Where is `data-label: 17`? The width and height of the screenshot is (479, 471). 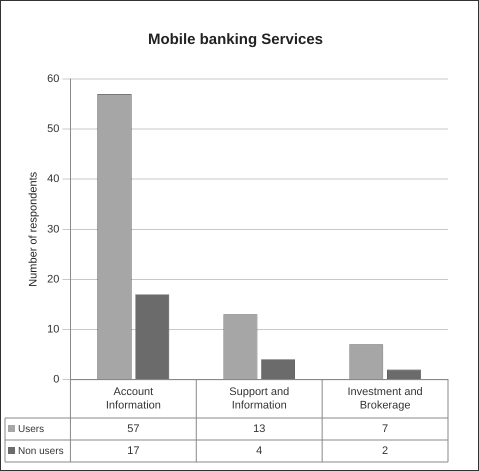 data-label: 17 is located at coordinates (133, 451).